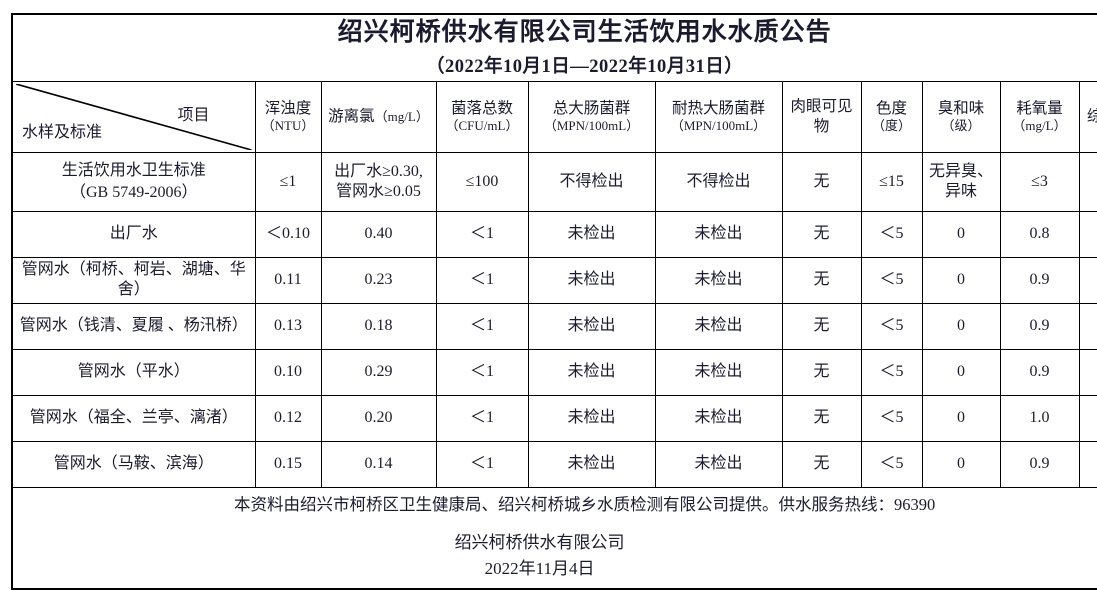 The image size is (1097, 590). What do you see at coordinates (133, 234) in the screenshot?
I see `sample-name: 出厂水` at bounding box center [133, 234].